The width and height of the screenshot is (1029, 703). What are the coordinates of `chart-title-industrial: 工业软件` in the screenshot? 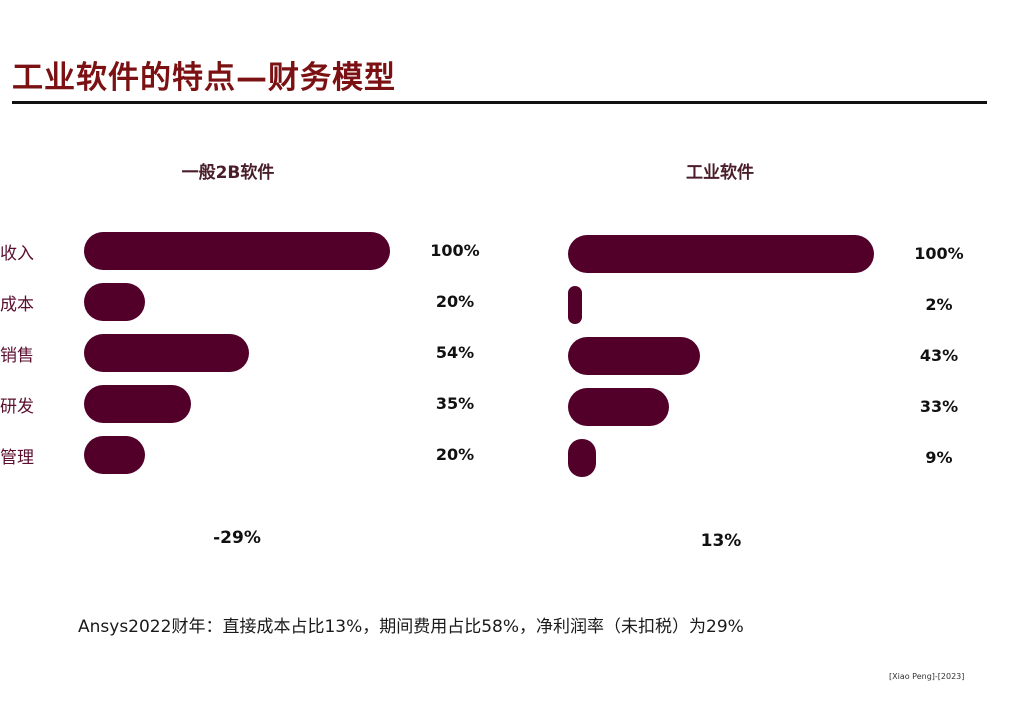 It's located at (720, 173).